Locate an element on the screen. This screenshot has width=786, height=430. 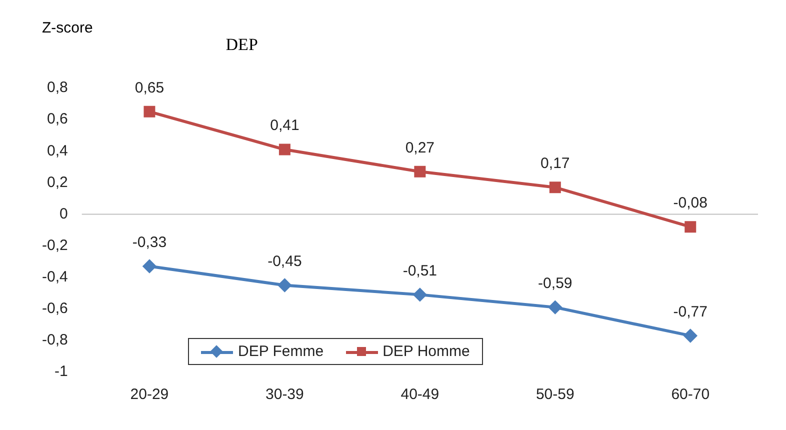
y-tick-label: -0,2 is located at coordinates (55, 245).